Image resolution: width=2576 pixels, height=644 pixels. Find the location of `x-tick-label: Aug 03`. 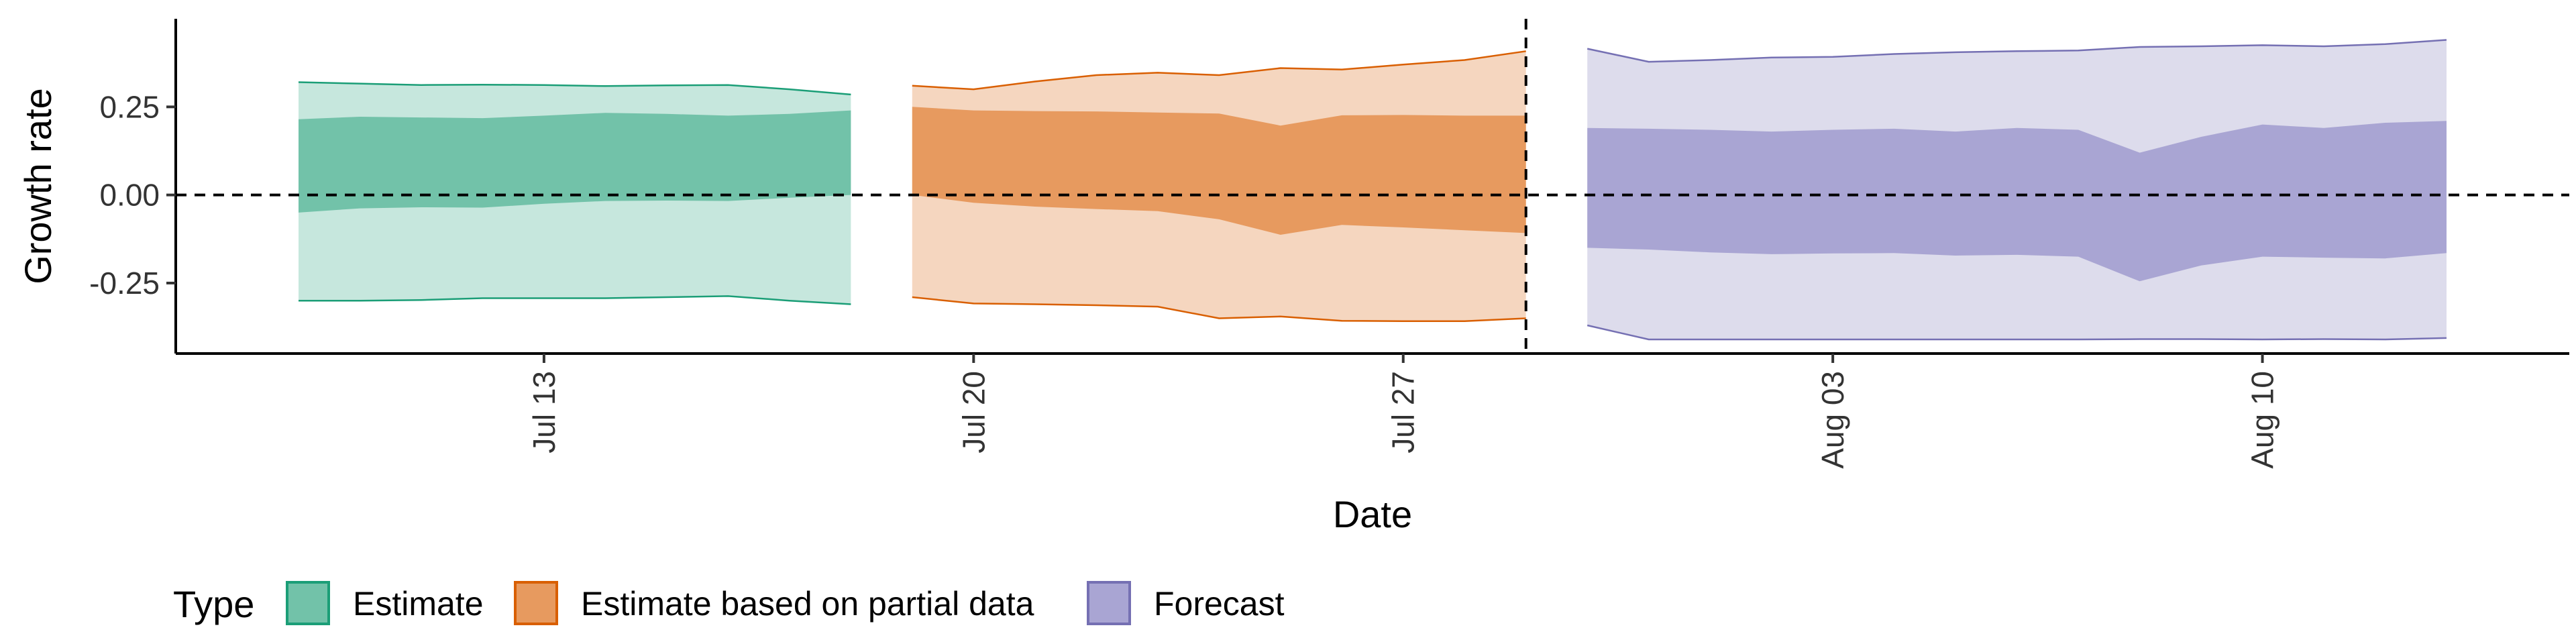

x-tick-label: Aug 03 is located at coordinates (1832, 420).